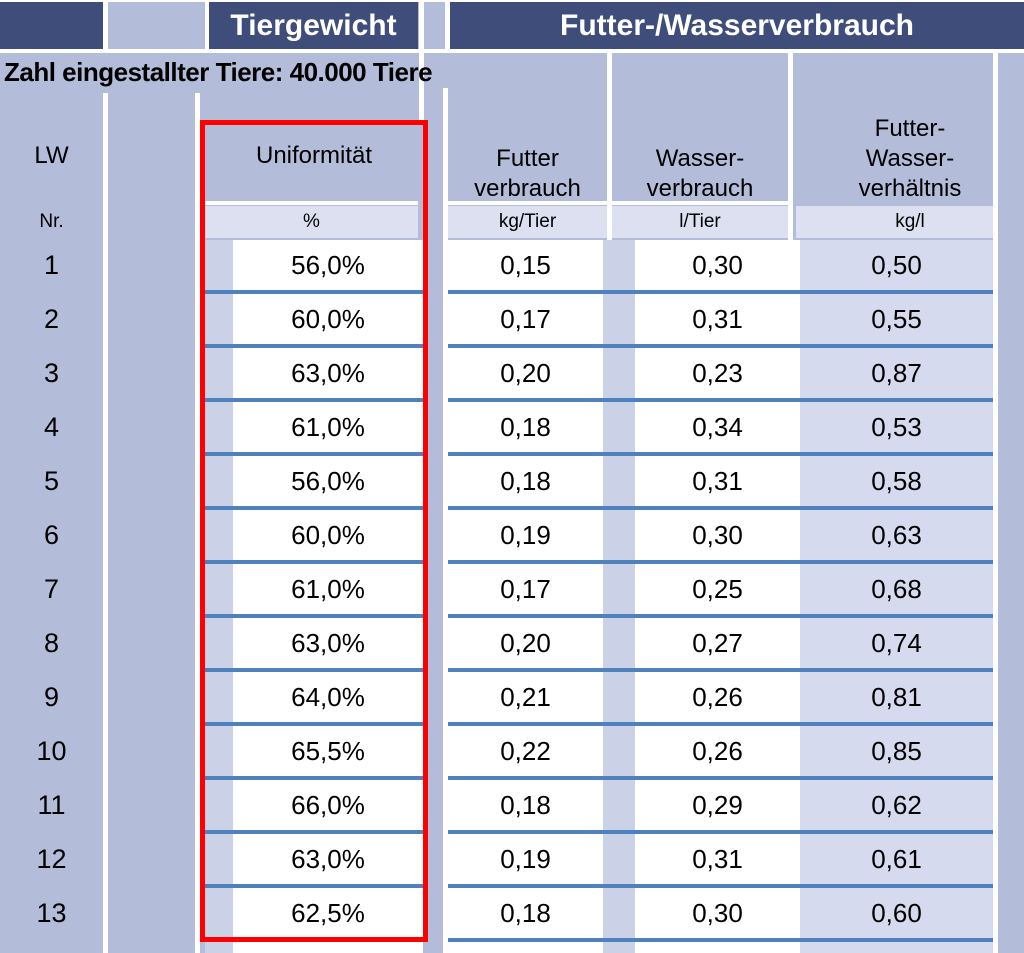 The height and width of the screenshot is (953, 1024). I want to click on consumption-cell-zone, so click(720, 947).